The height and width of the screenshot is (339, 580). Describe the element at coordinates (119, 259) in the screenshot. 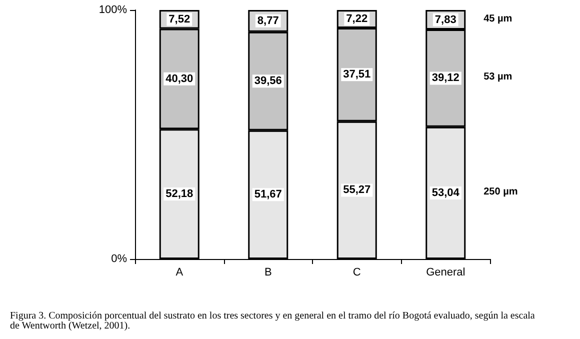

I see `y-tick-label: 0%` at that location.